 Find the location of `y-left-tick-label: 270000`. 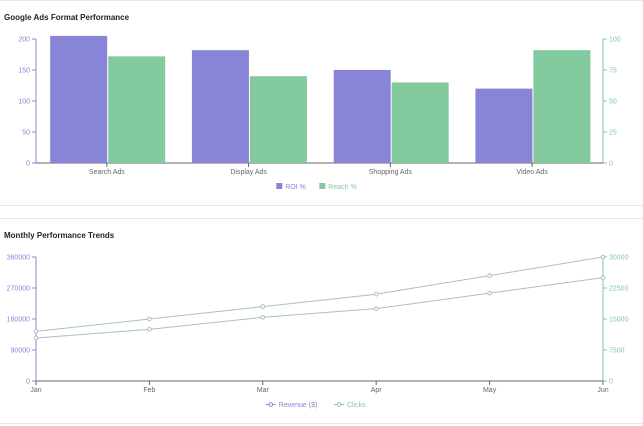

y-left-tick-label: 270000 is located at coordinates (18, 289).